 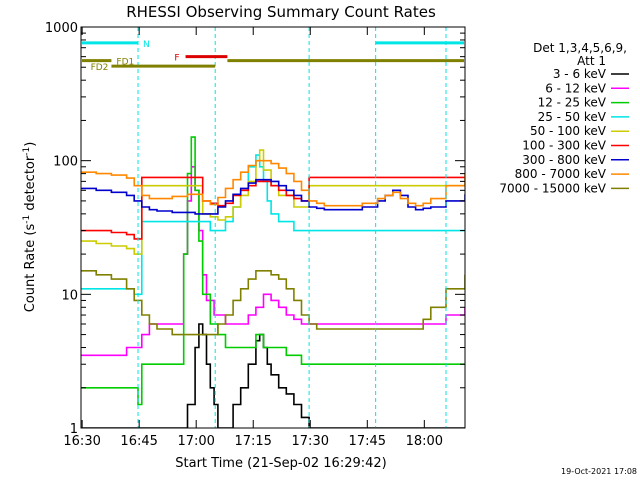 I want to click on legend-label-7000-15000-kev: 7000 - 15000 keV, so click(x=552, y=188).